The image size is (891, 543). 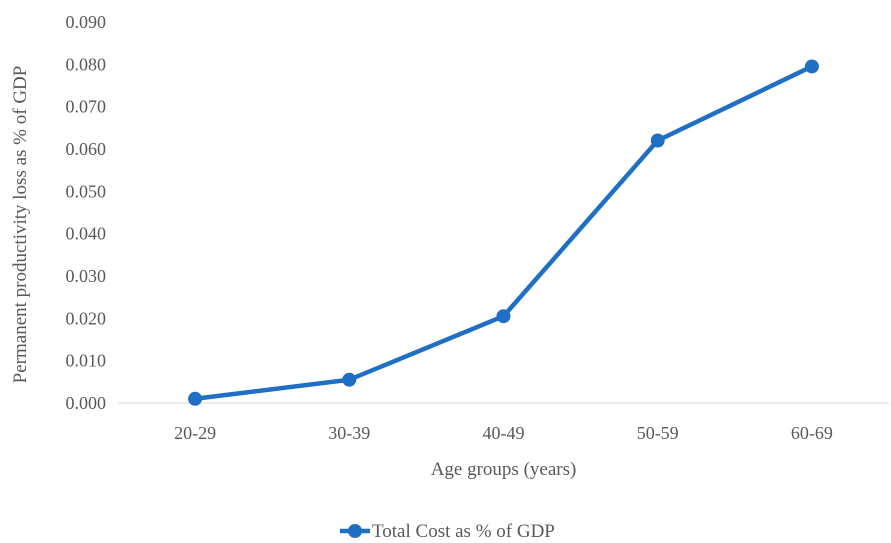 I want to click on y-tick-label: 0.010, so click(x=86, y=361).